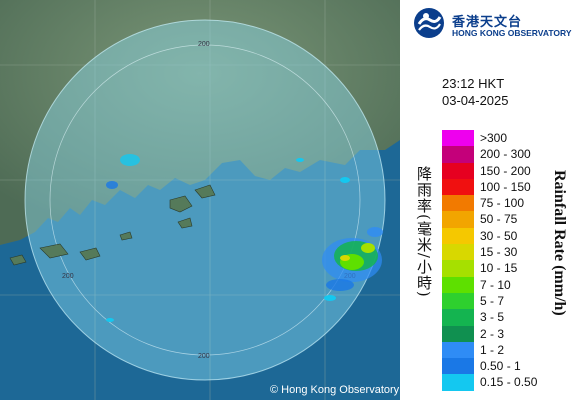 The height and width of the screenshot is (400, 577). I want to click on legend-label: 100 - 150, so click(505, 186).